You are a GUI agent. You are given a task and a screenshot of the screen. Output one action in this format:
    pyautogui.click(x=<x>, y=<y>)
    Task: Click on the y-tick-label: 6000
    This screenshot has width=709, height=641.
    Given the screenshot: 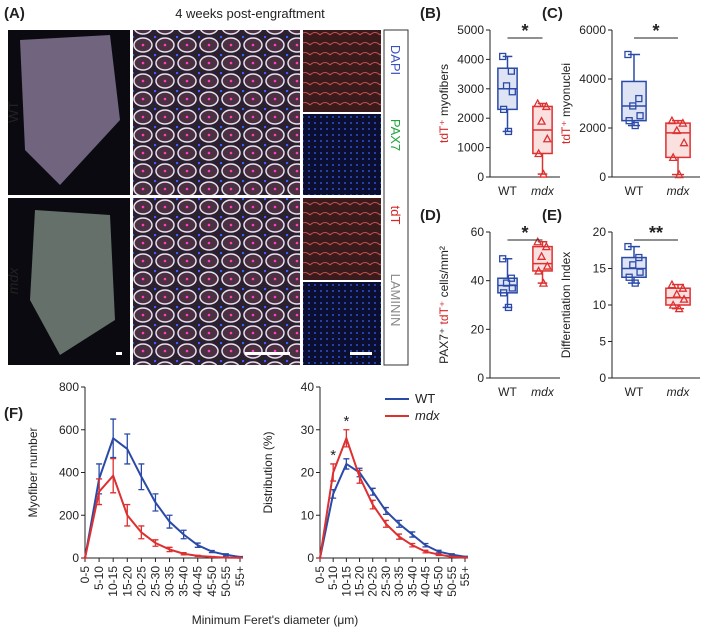 What is the action you would take?
    pyautogui.click(x=592, y=30)
    